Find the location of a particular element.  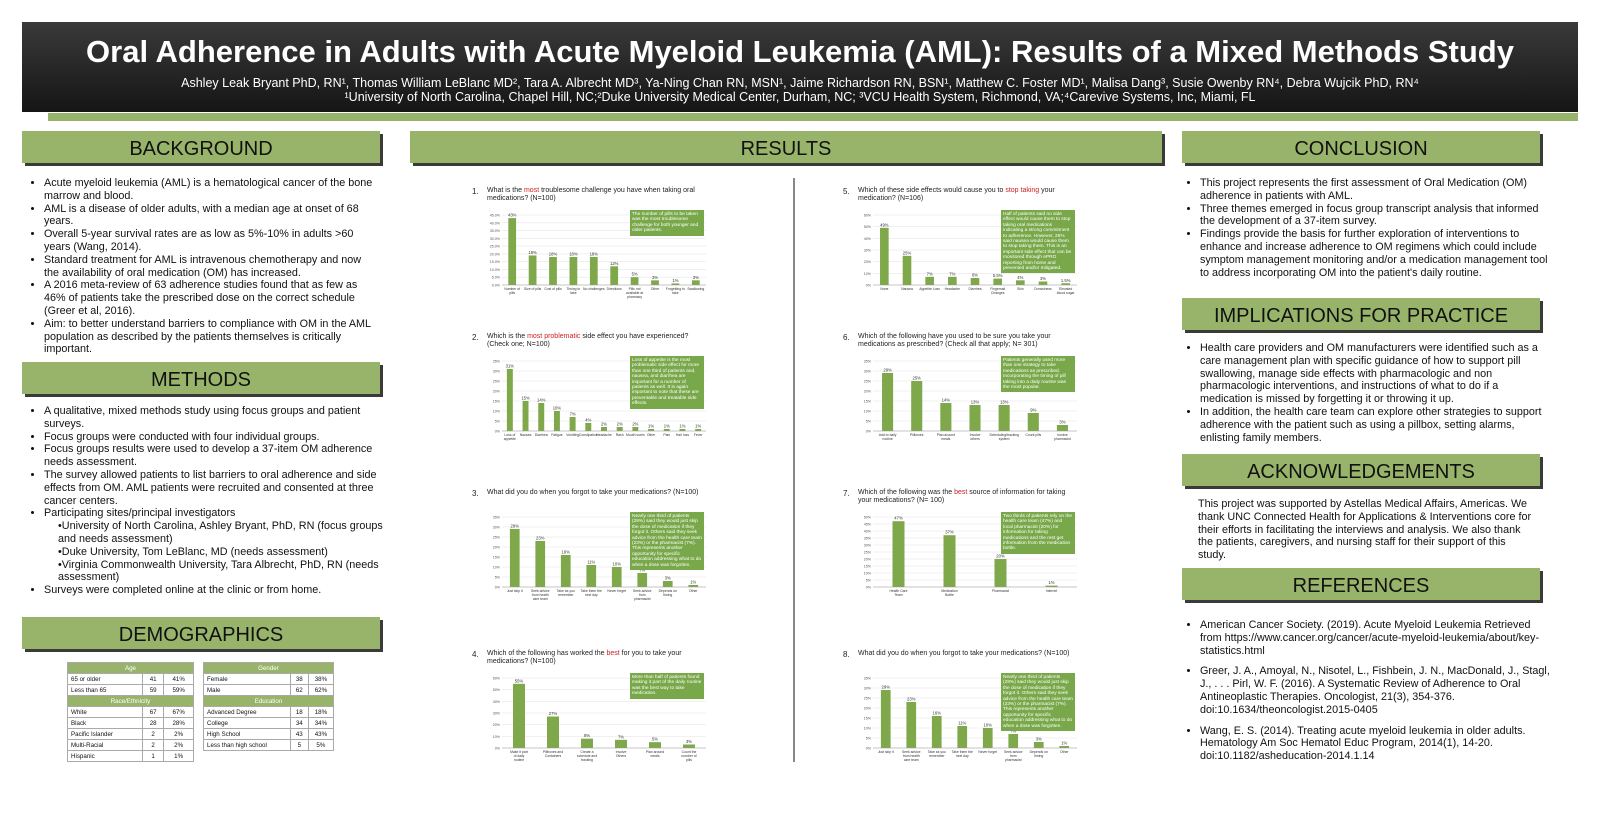

chart-number: 8. is located at coordinates (846, 654).